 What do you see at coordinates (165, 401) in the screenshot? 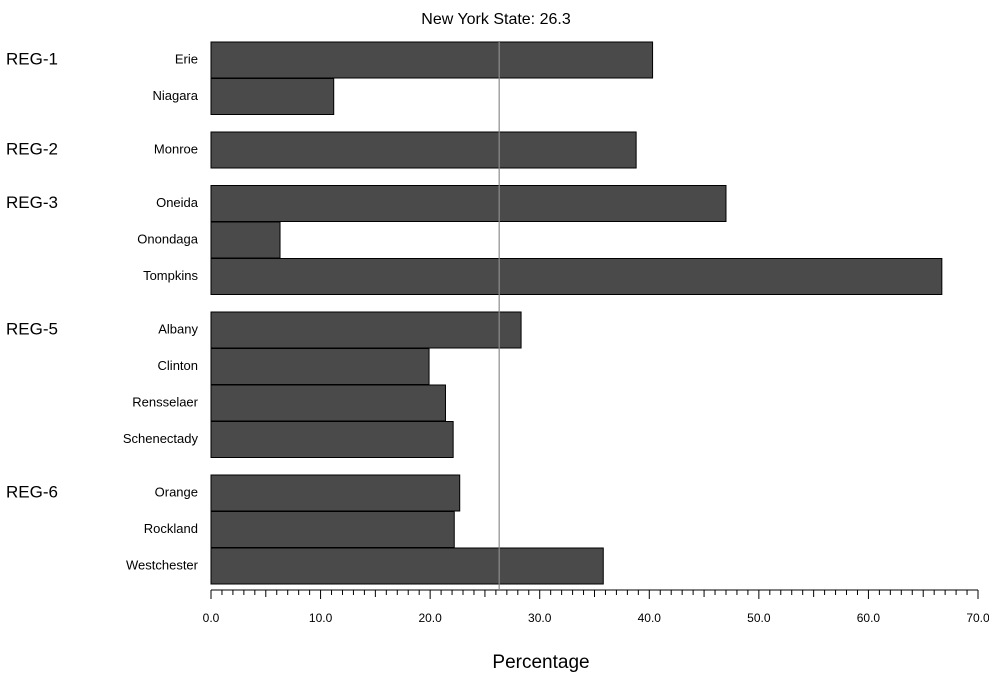
I see `county-label: Rensselaer` at bounding box center [165, 401].